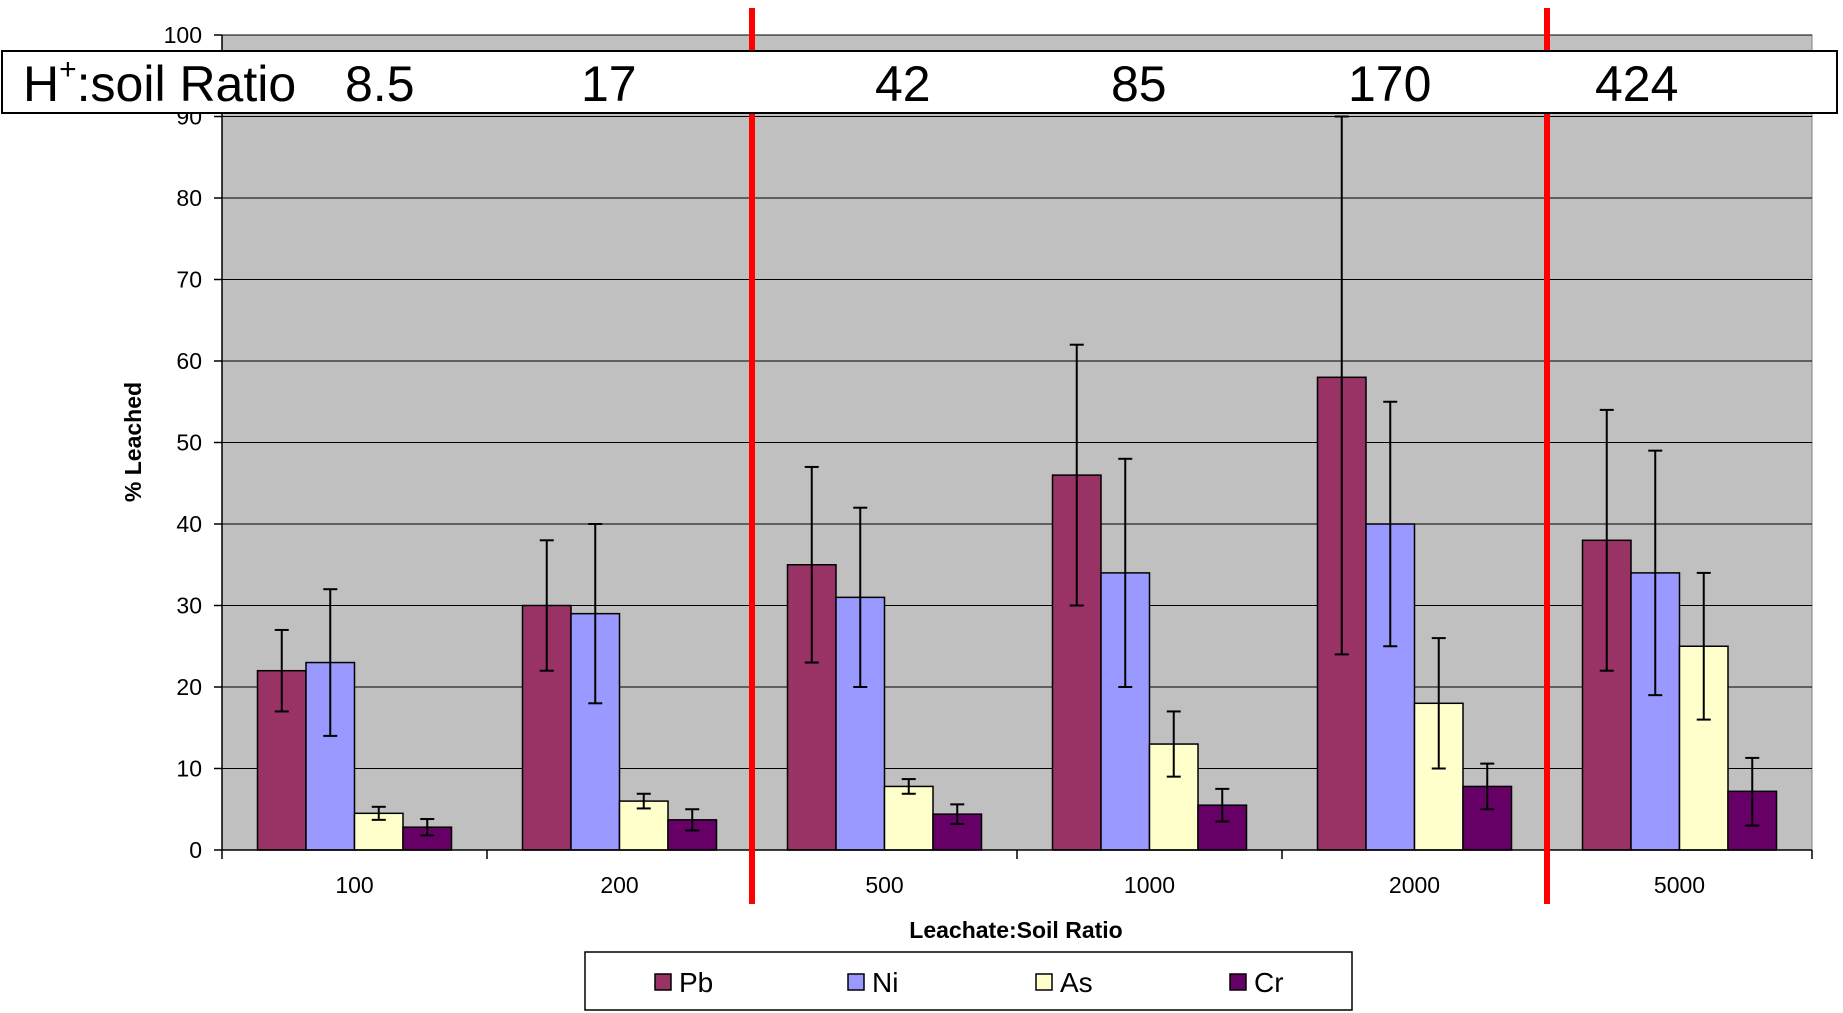 The width and height of the screenshot is (1843, 1013). What do you see at coordinates (189, 524) in the screenshot?
I see `y-tick-label: 40` at bounding box center [189, 524].